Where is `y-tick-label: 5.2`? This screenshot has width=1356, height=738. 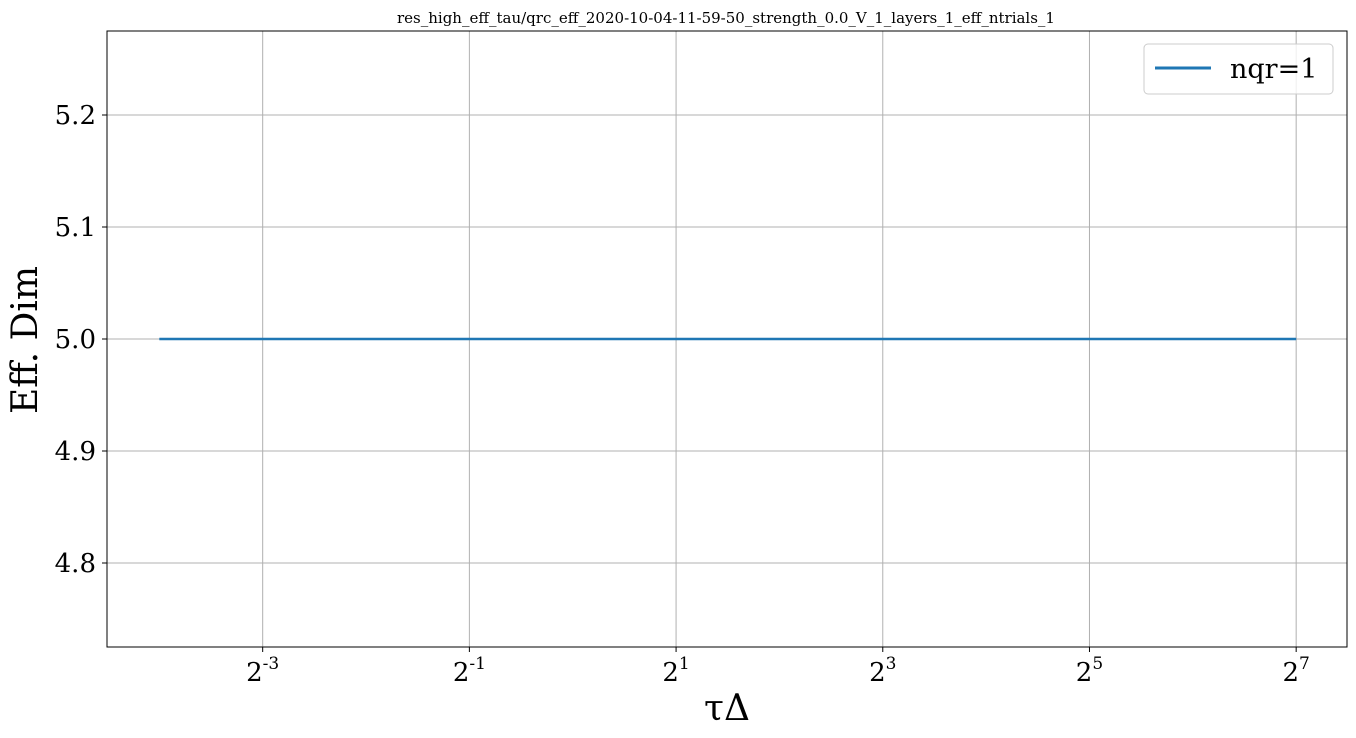 y-tick-label: 5.2 is located at coordinates (75, 116).